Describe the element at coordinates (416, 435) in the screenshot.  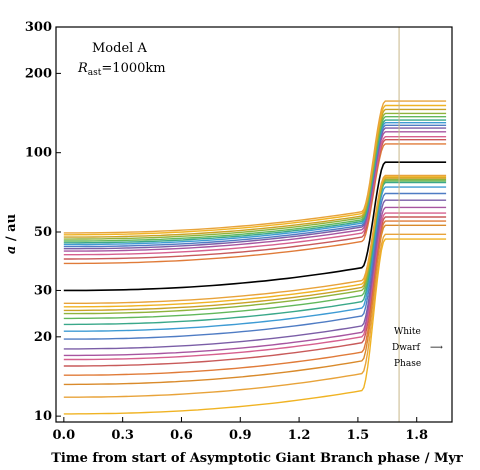
I see `x-tick-label: 1.8` at that location.